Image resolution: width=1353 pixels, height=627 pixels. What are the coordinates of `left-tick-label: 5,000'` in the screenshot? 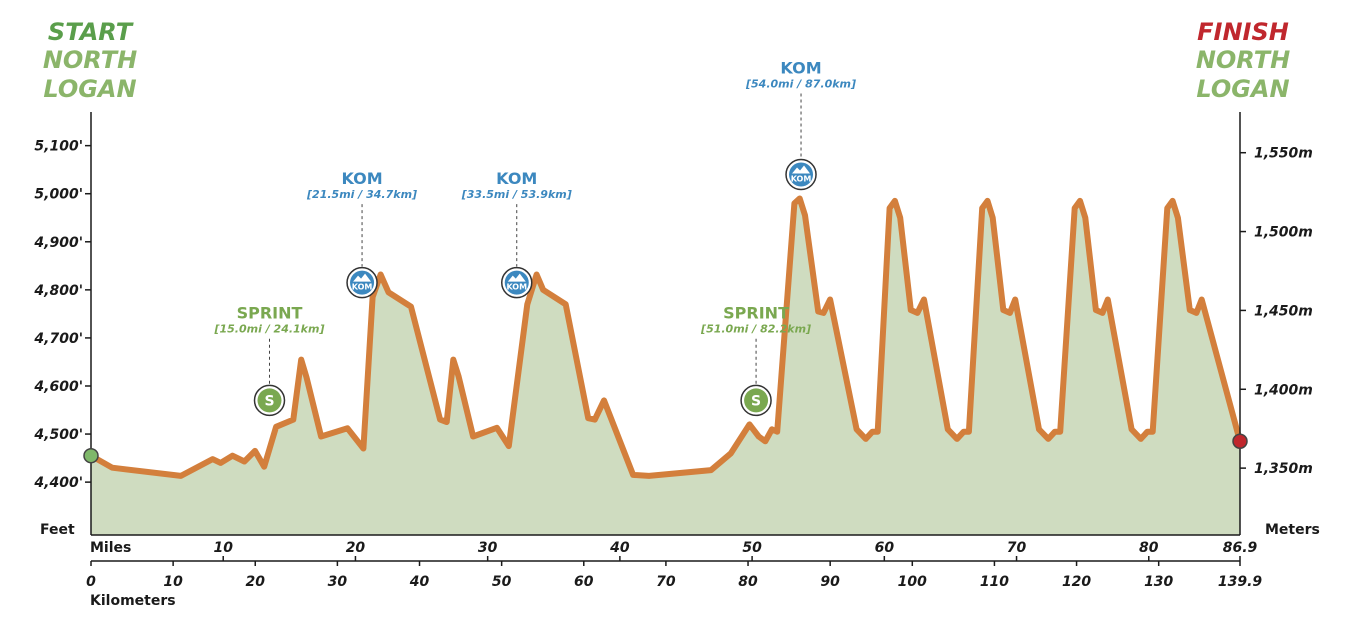 It's located at (58, 195).